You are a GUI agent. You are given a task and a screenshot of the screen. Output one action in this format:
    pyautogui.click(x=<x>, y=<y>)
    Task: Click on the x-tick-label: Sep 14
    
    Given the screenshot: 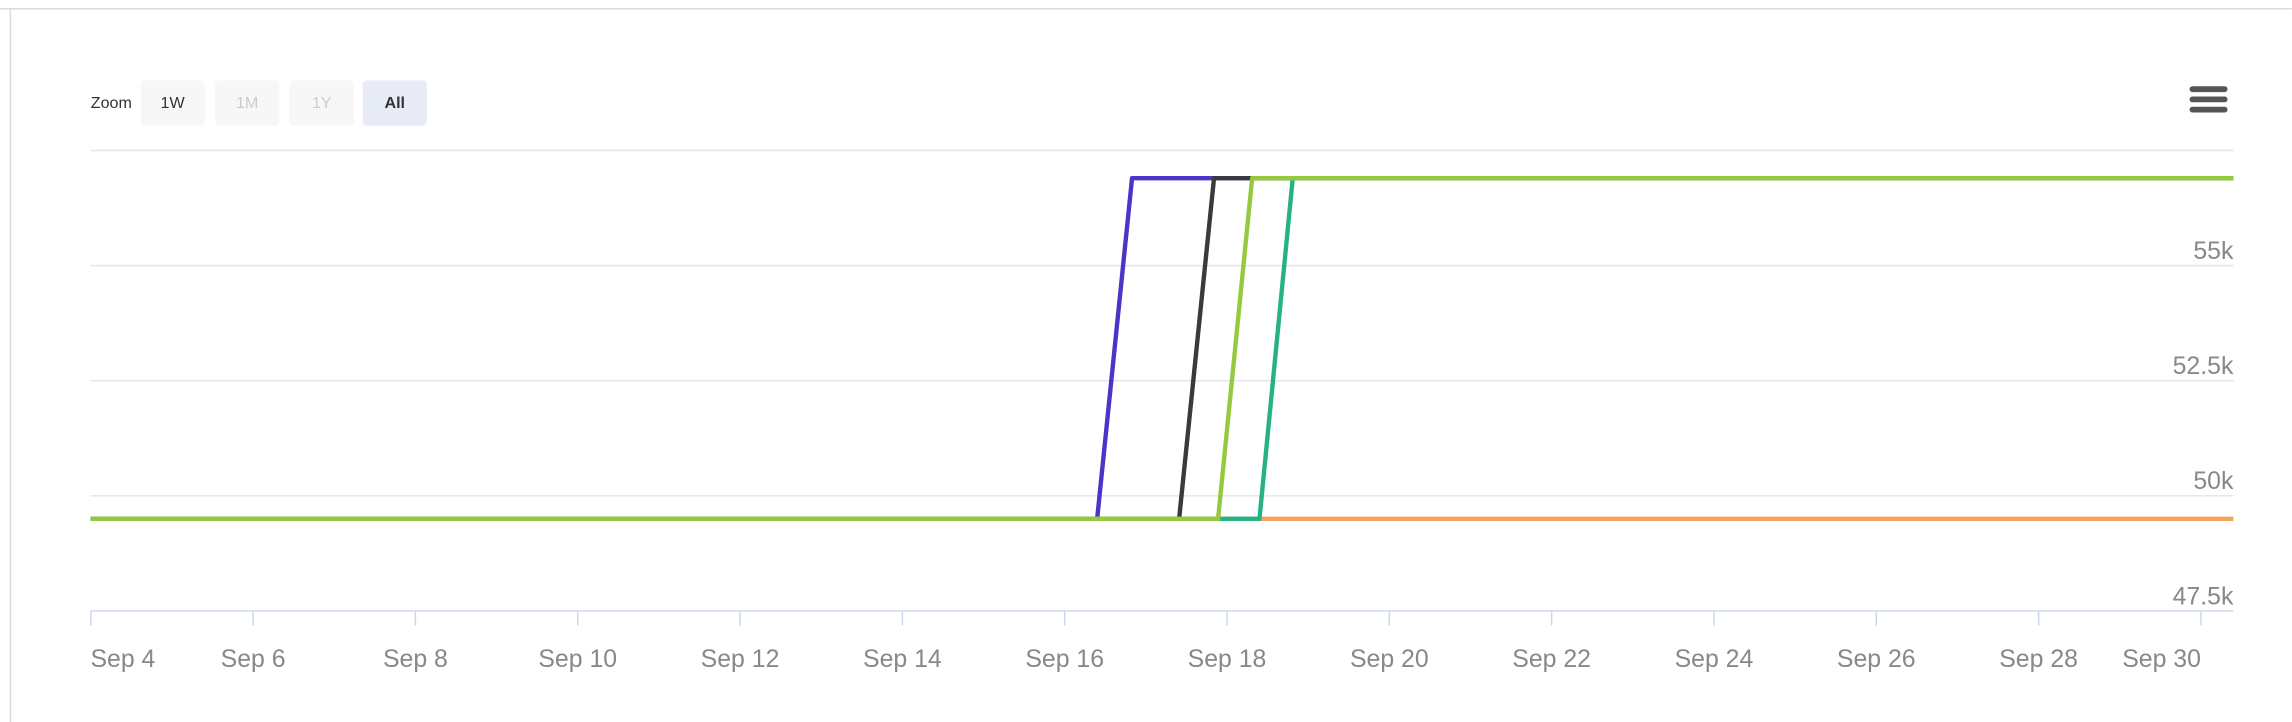 What is the action you would take?
    pyautogui.click(x=902, y=659)
    